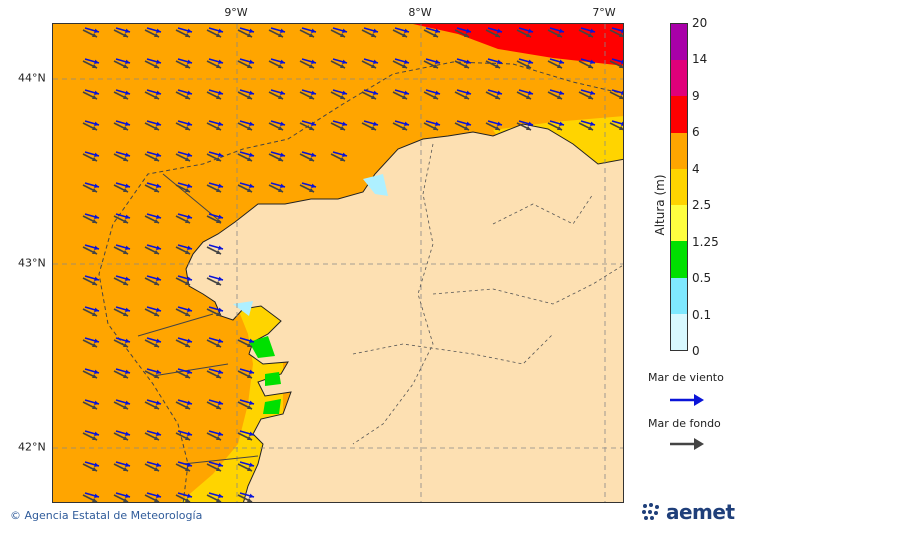  Describe the element at coordinates (650, 511) in the screenshot. I see `aemet-logo-icon` at that location.